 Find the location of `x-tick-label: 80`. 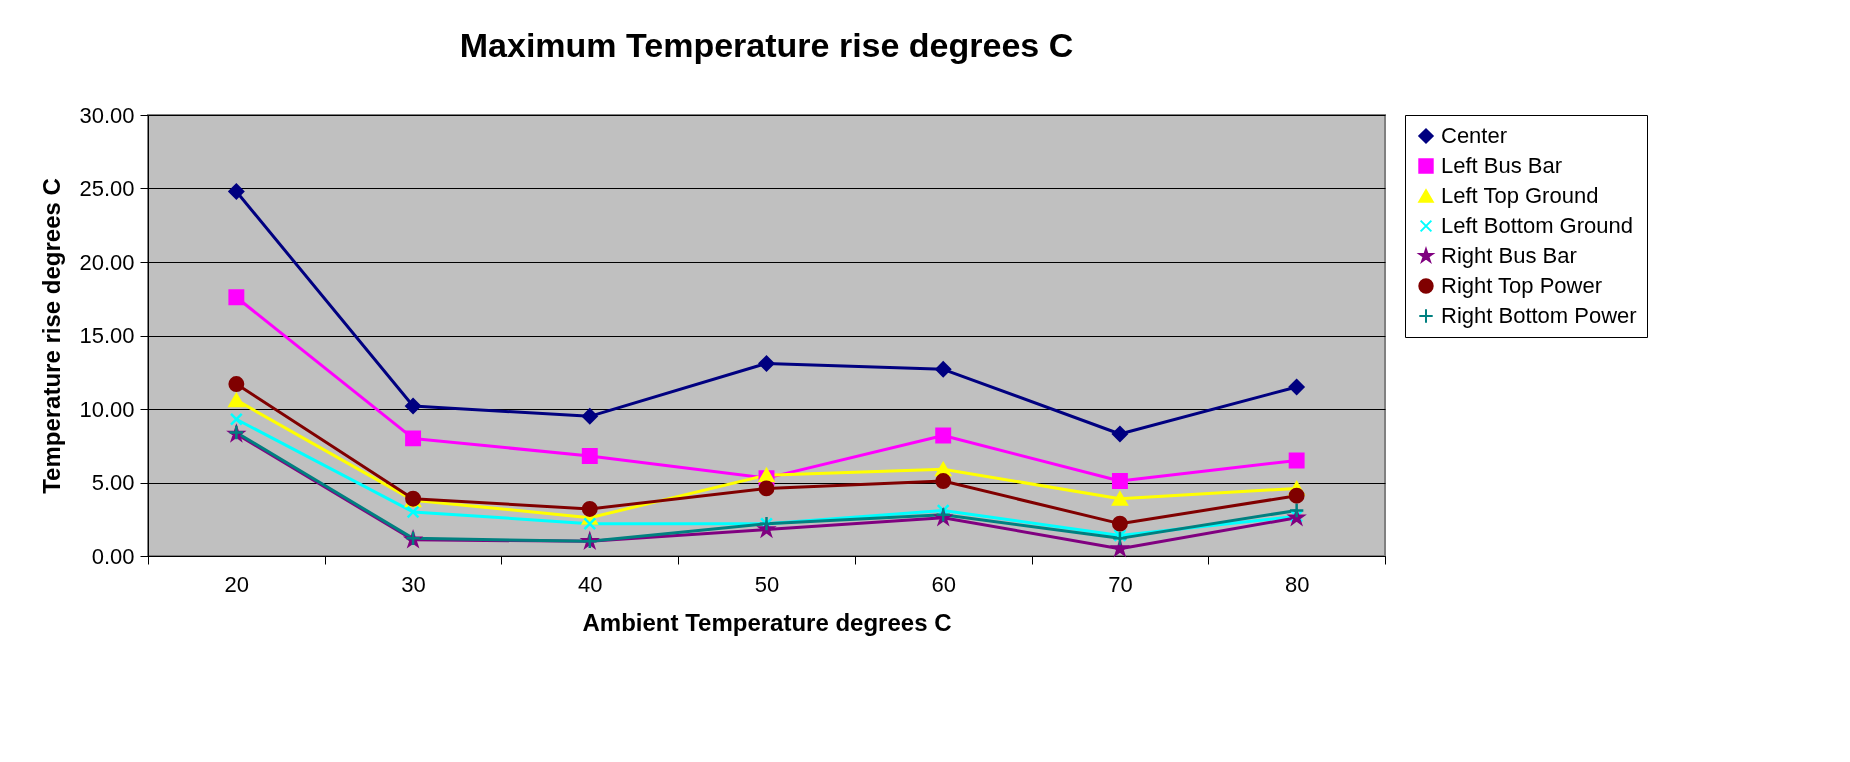

x-tick-label: 80 is located at coordinates (1297, 584).